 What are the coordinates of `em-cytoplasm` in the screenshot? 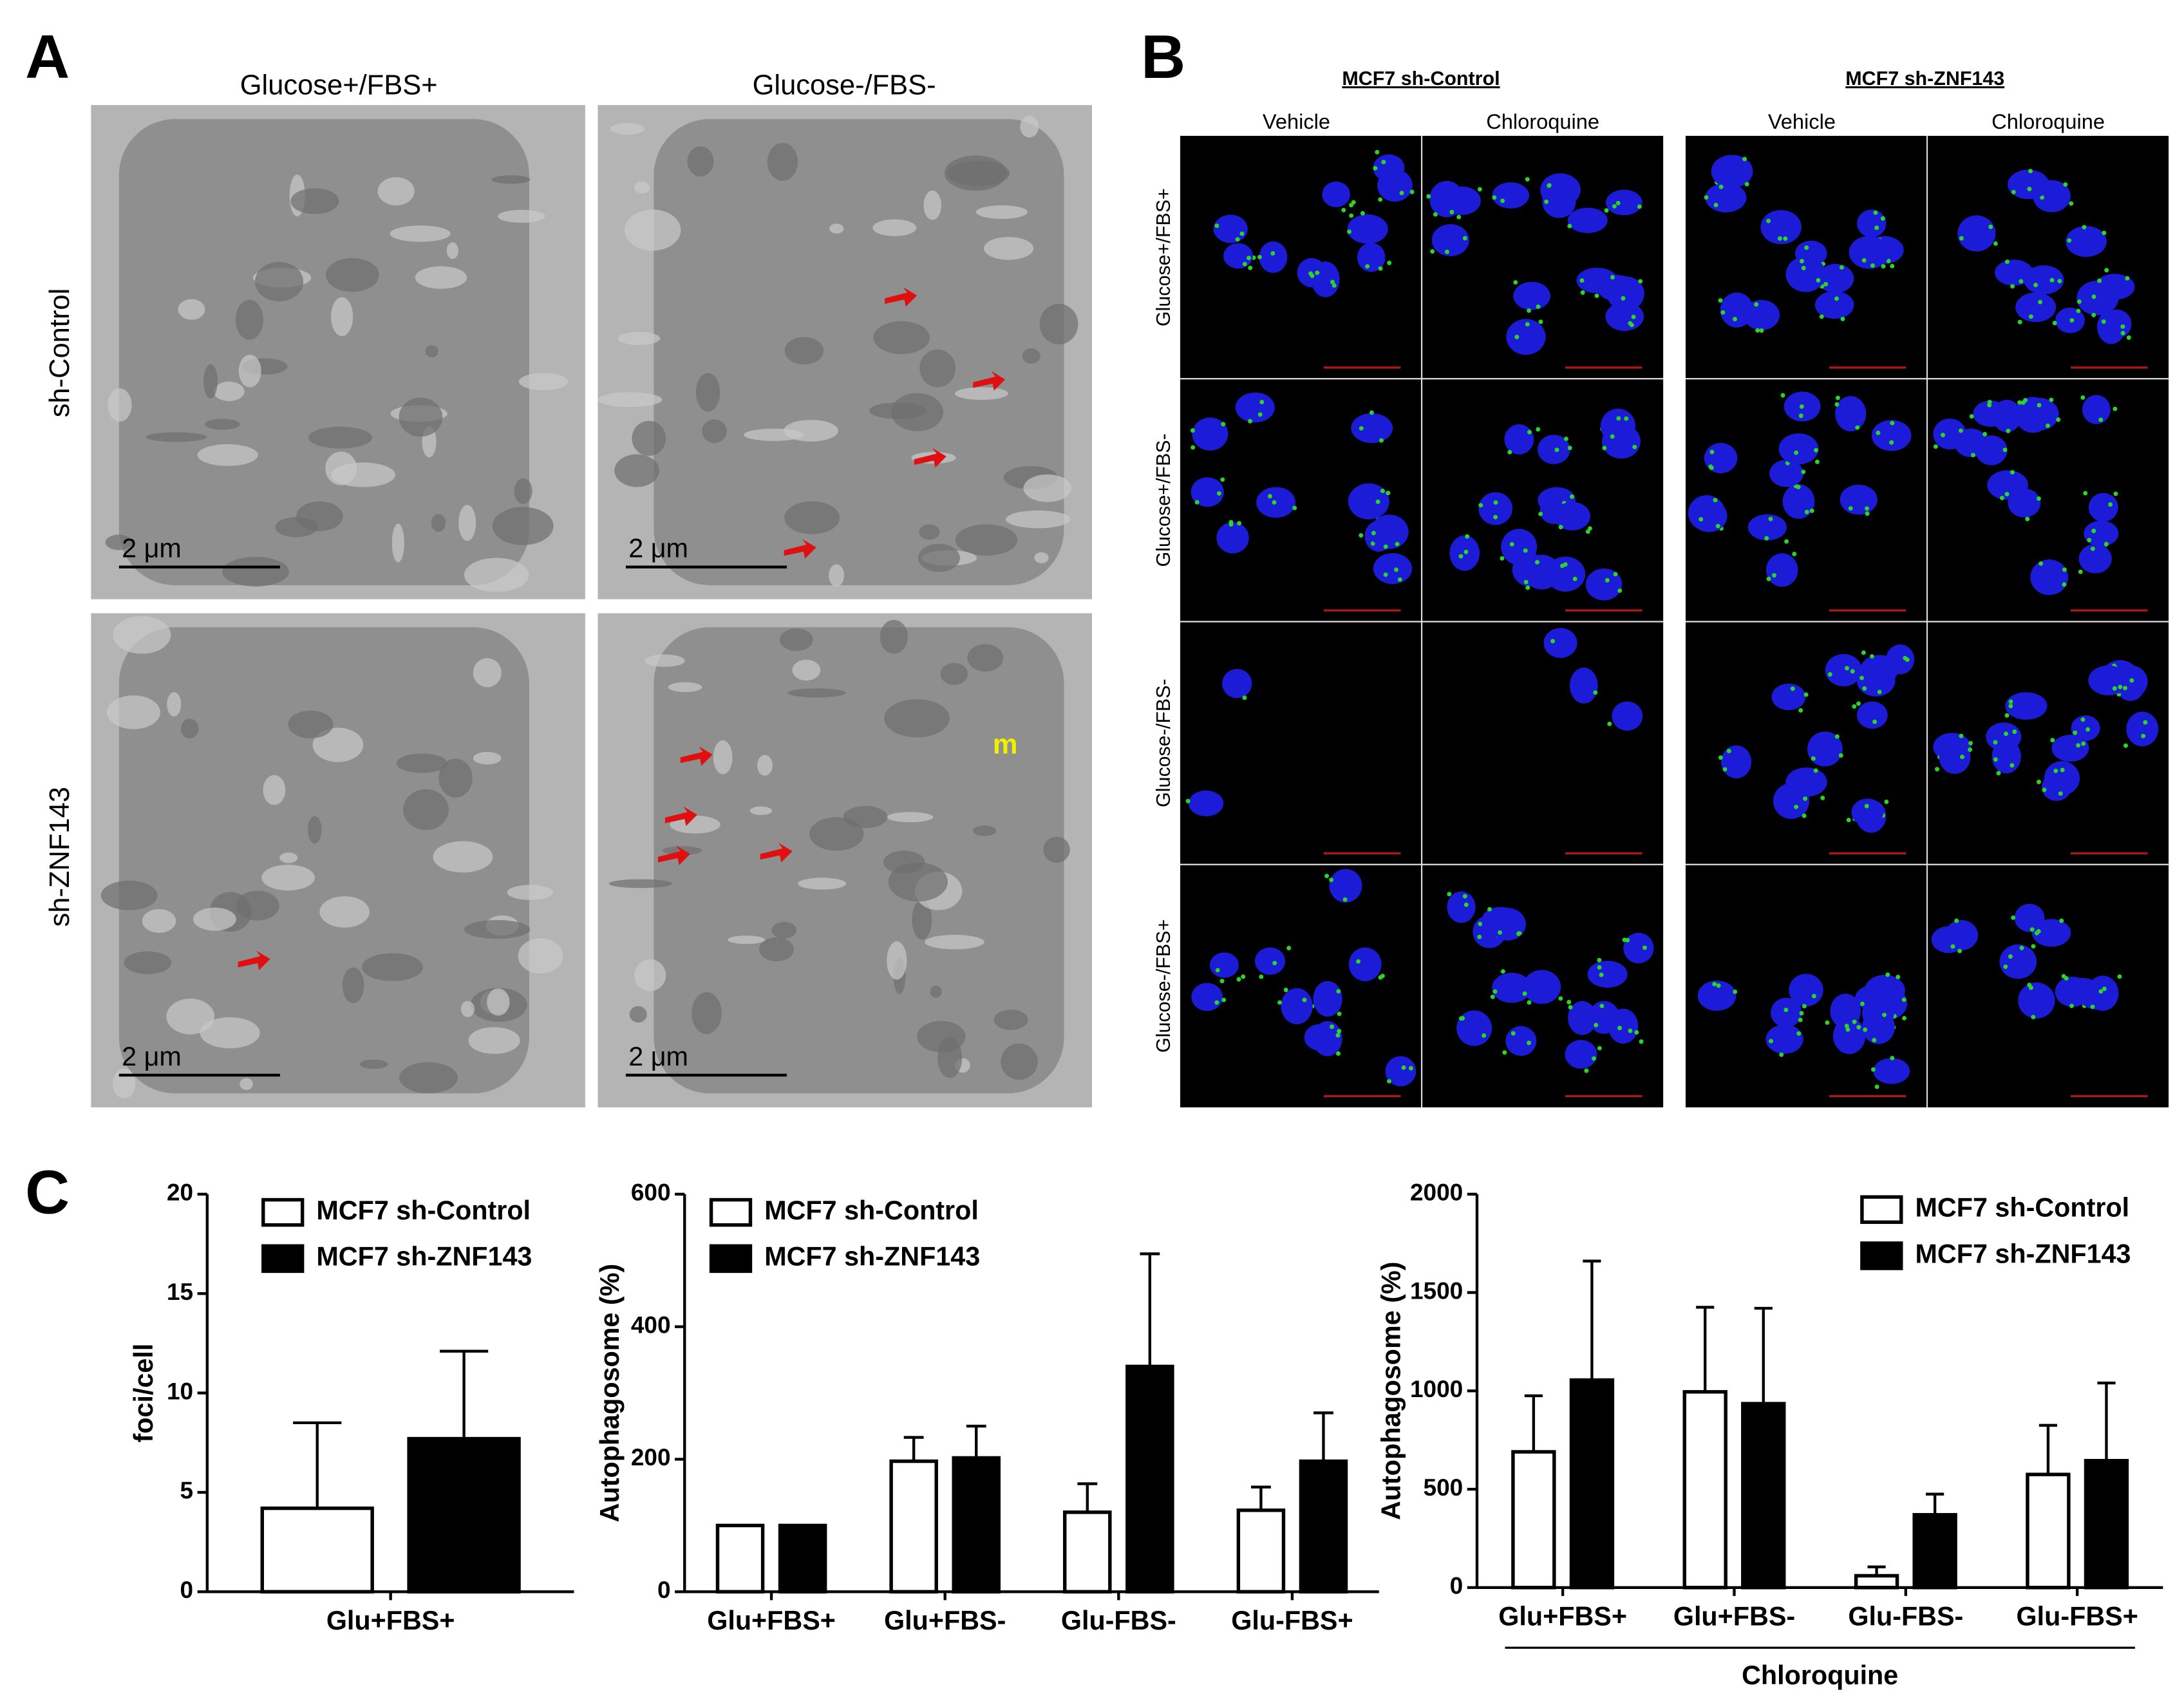 It's located at (859, 351).